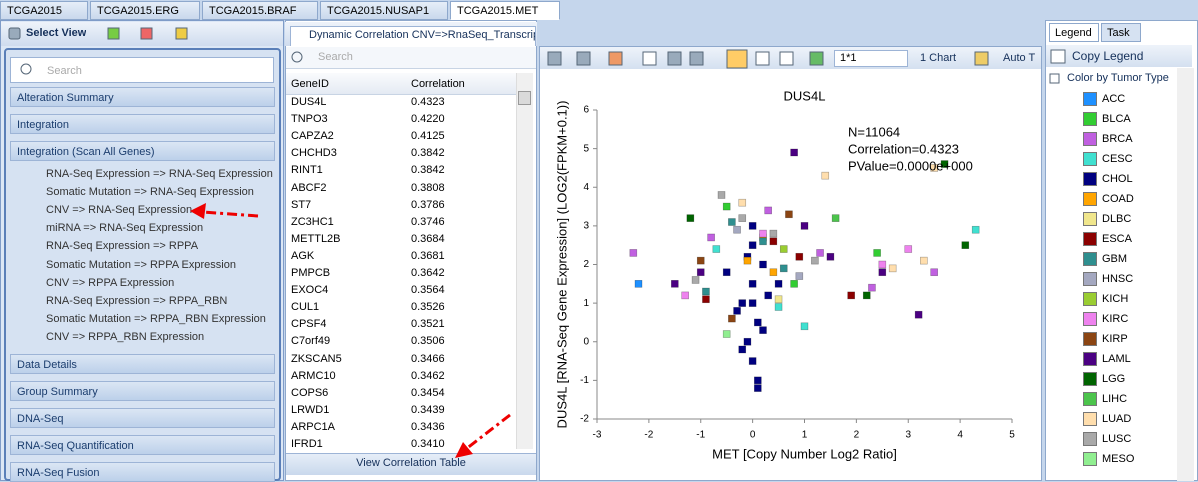 The width and height of the screenshot is (1198, 482). Describe the element at coordinates (142, 445) in the screenshot. I see `section-header: RNA-Seq Quantification` at that location.